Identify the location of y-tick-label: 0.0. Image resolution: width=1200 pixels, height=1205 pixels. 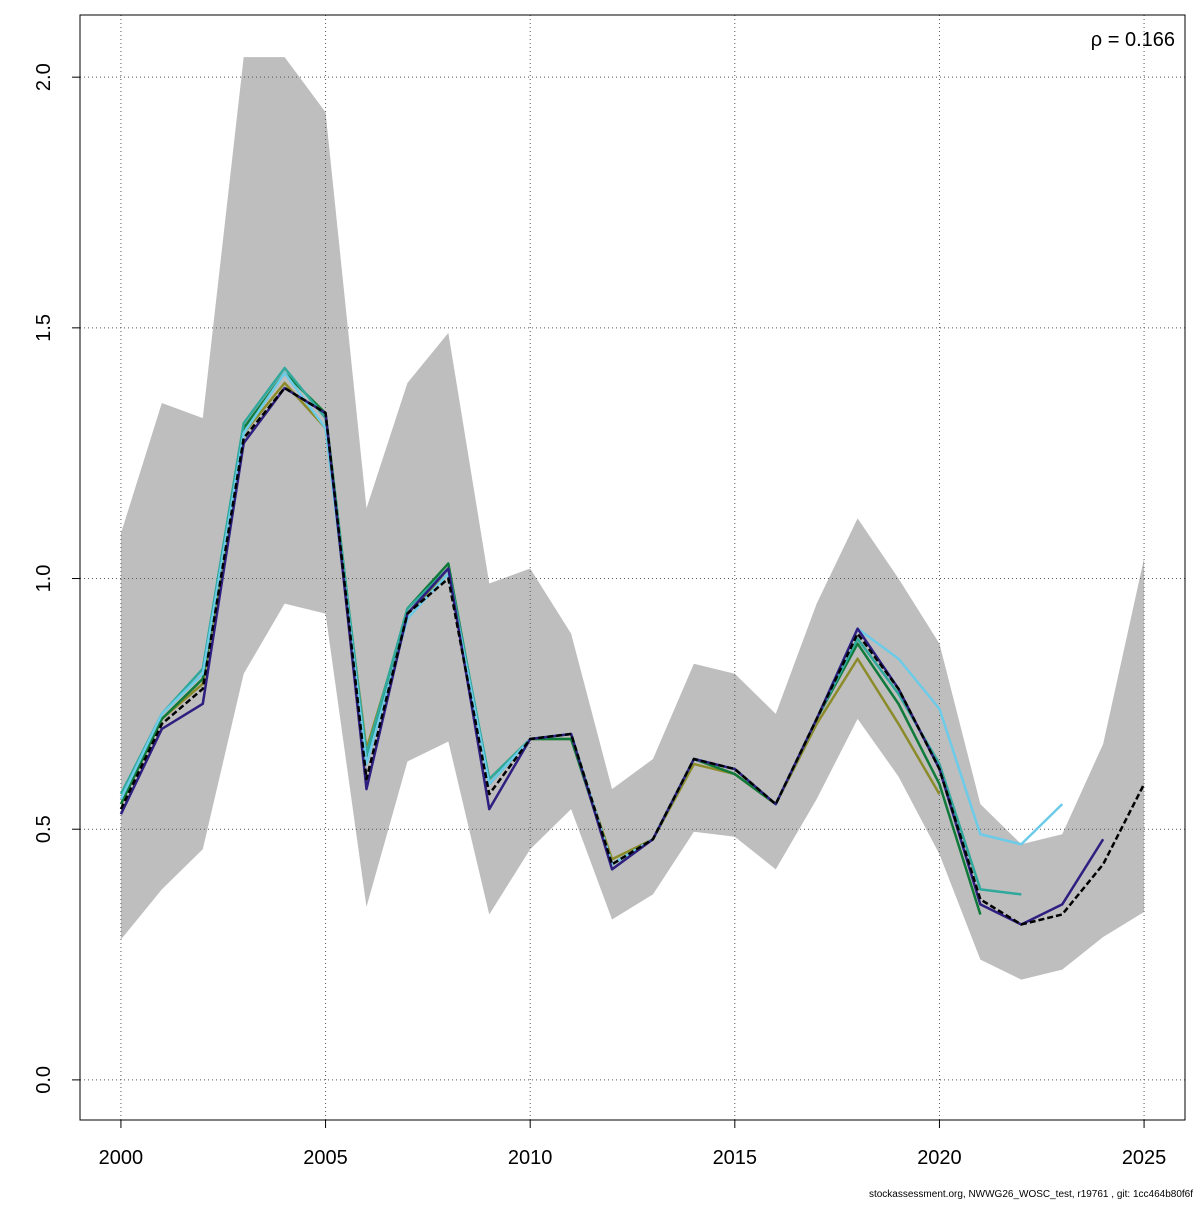
(44, 1080).